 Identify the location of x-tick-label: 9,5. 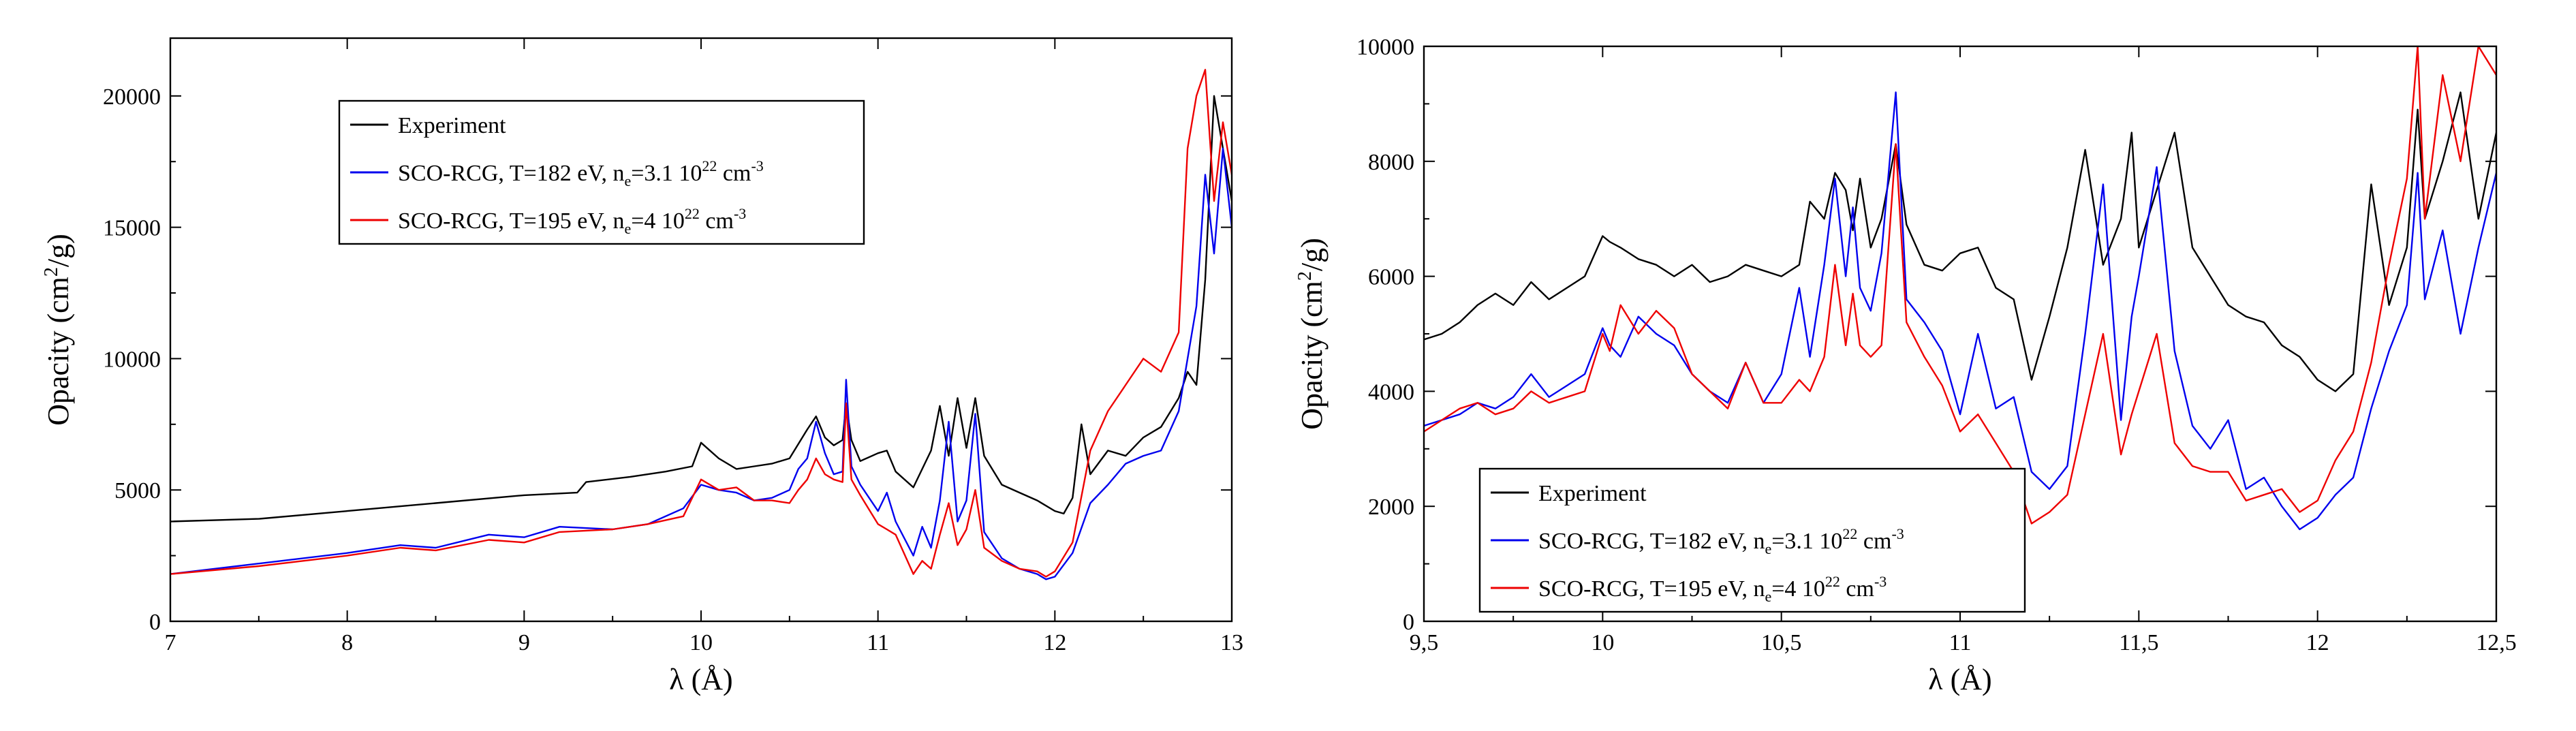
(1424, 642).